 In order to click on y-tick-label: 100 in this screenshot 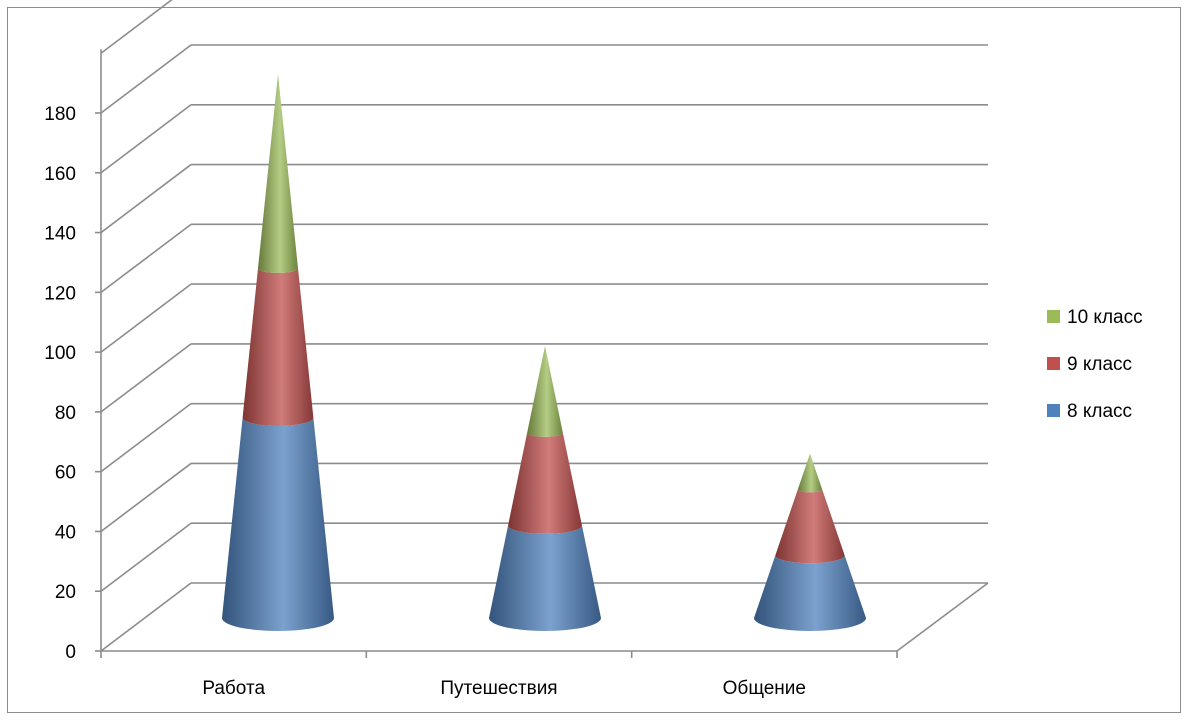, I will do `click(60, 353)`.